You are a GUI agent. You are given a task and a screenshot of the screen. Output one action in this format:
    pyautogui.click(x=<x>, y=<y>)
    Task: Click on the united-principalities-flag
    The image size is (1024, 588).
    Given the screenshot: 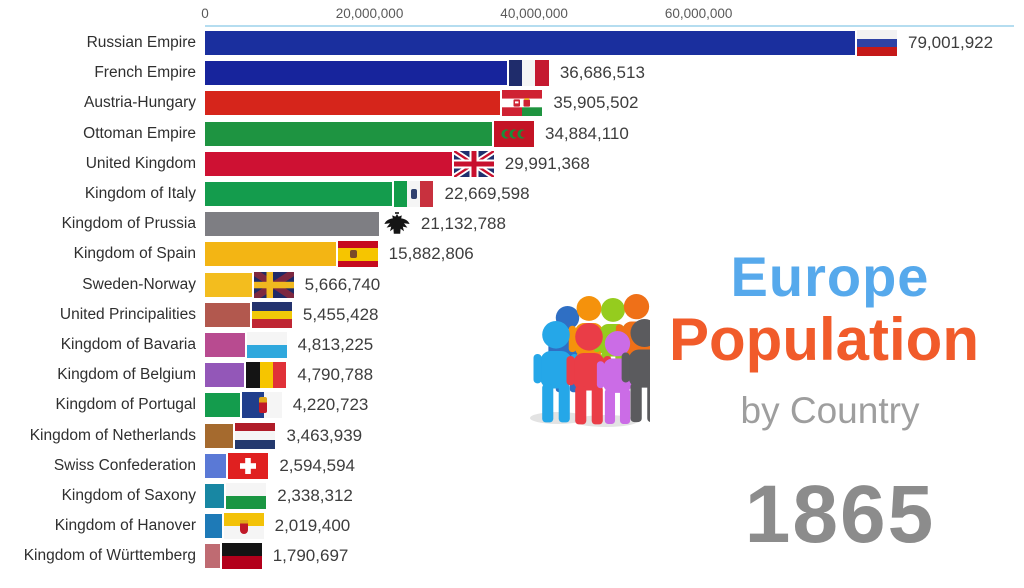 What is the action you would take?
    pyautogui.click(x=271, y=314)
    